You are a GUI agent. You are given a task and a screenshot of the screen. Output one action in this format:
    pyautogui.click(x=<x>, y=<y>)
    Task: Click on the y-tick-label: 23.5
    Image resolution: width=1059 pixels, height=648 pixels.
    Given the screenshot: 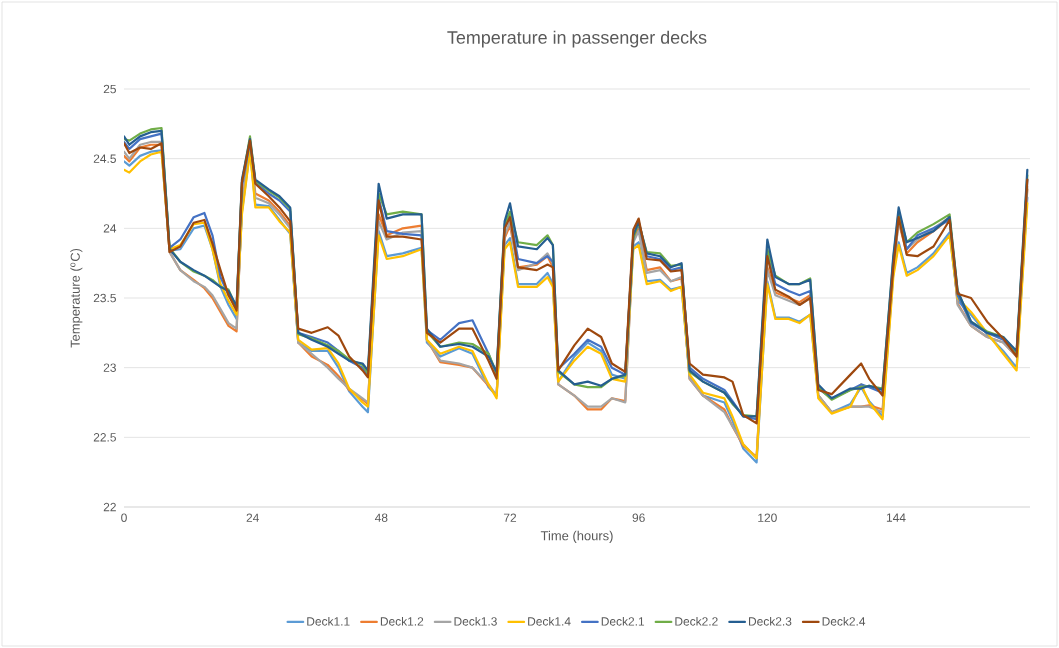 What is the action you would take?
    pyautogui.click(x=104, y=298)
    